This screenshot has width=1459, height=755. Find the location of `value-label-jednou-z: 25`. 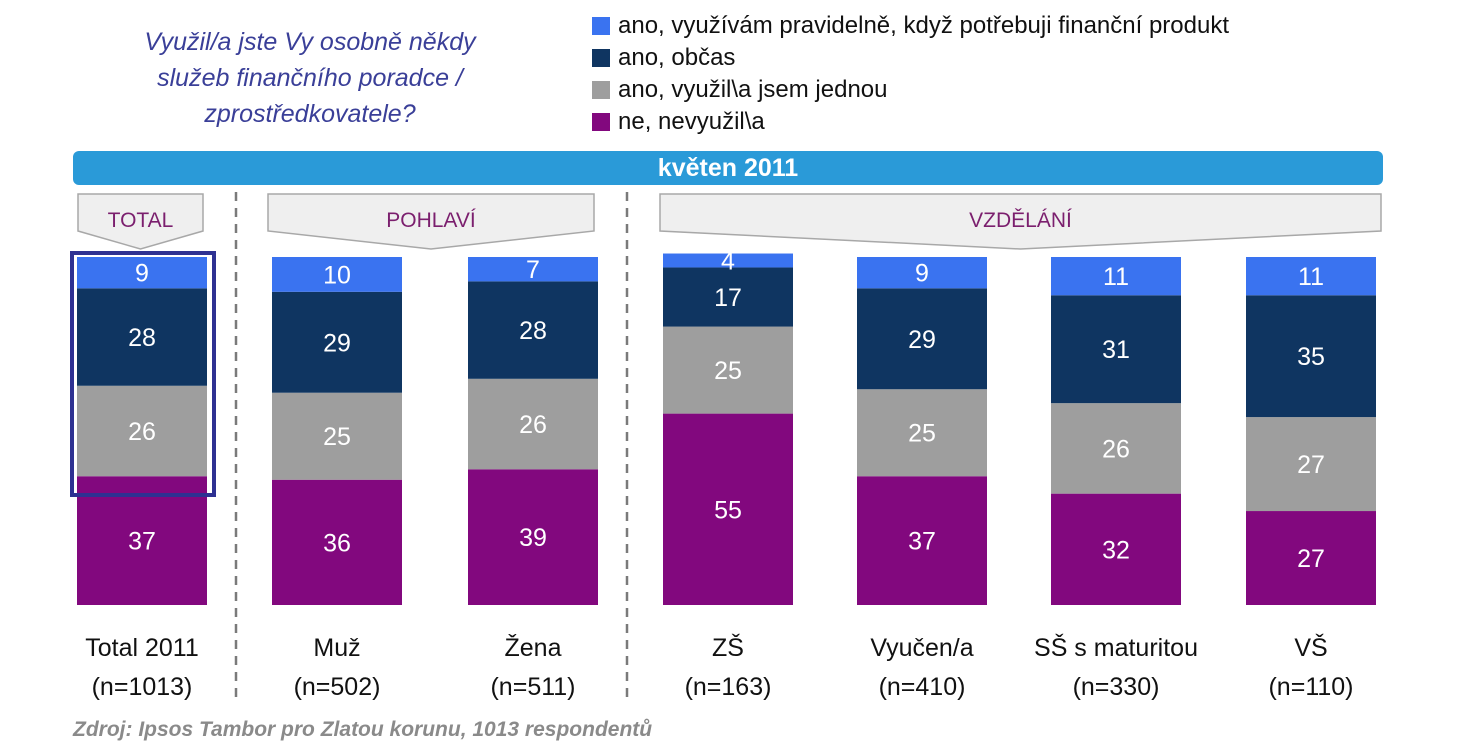

value-label-jednou-z: 25 is located at coordinates (728, 371).